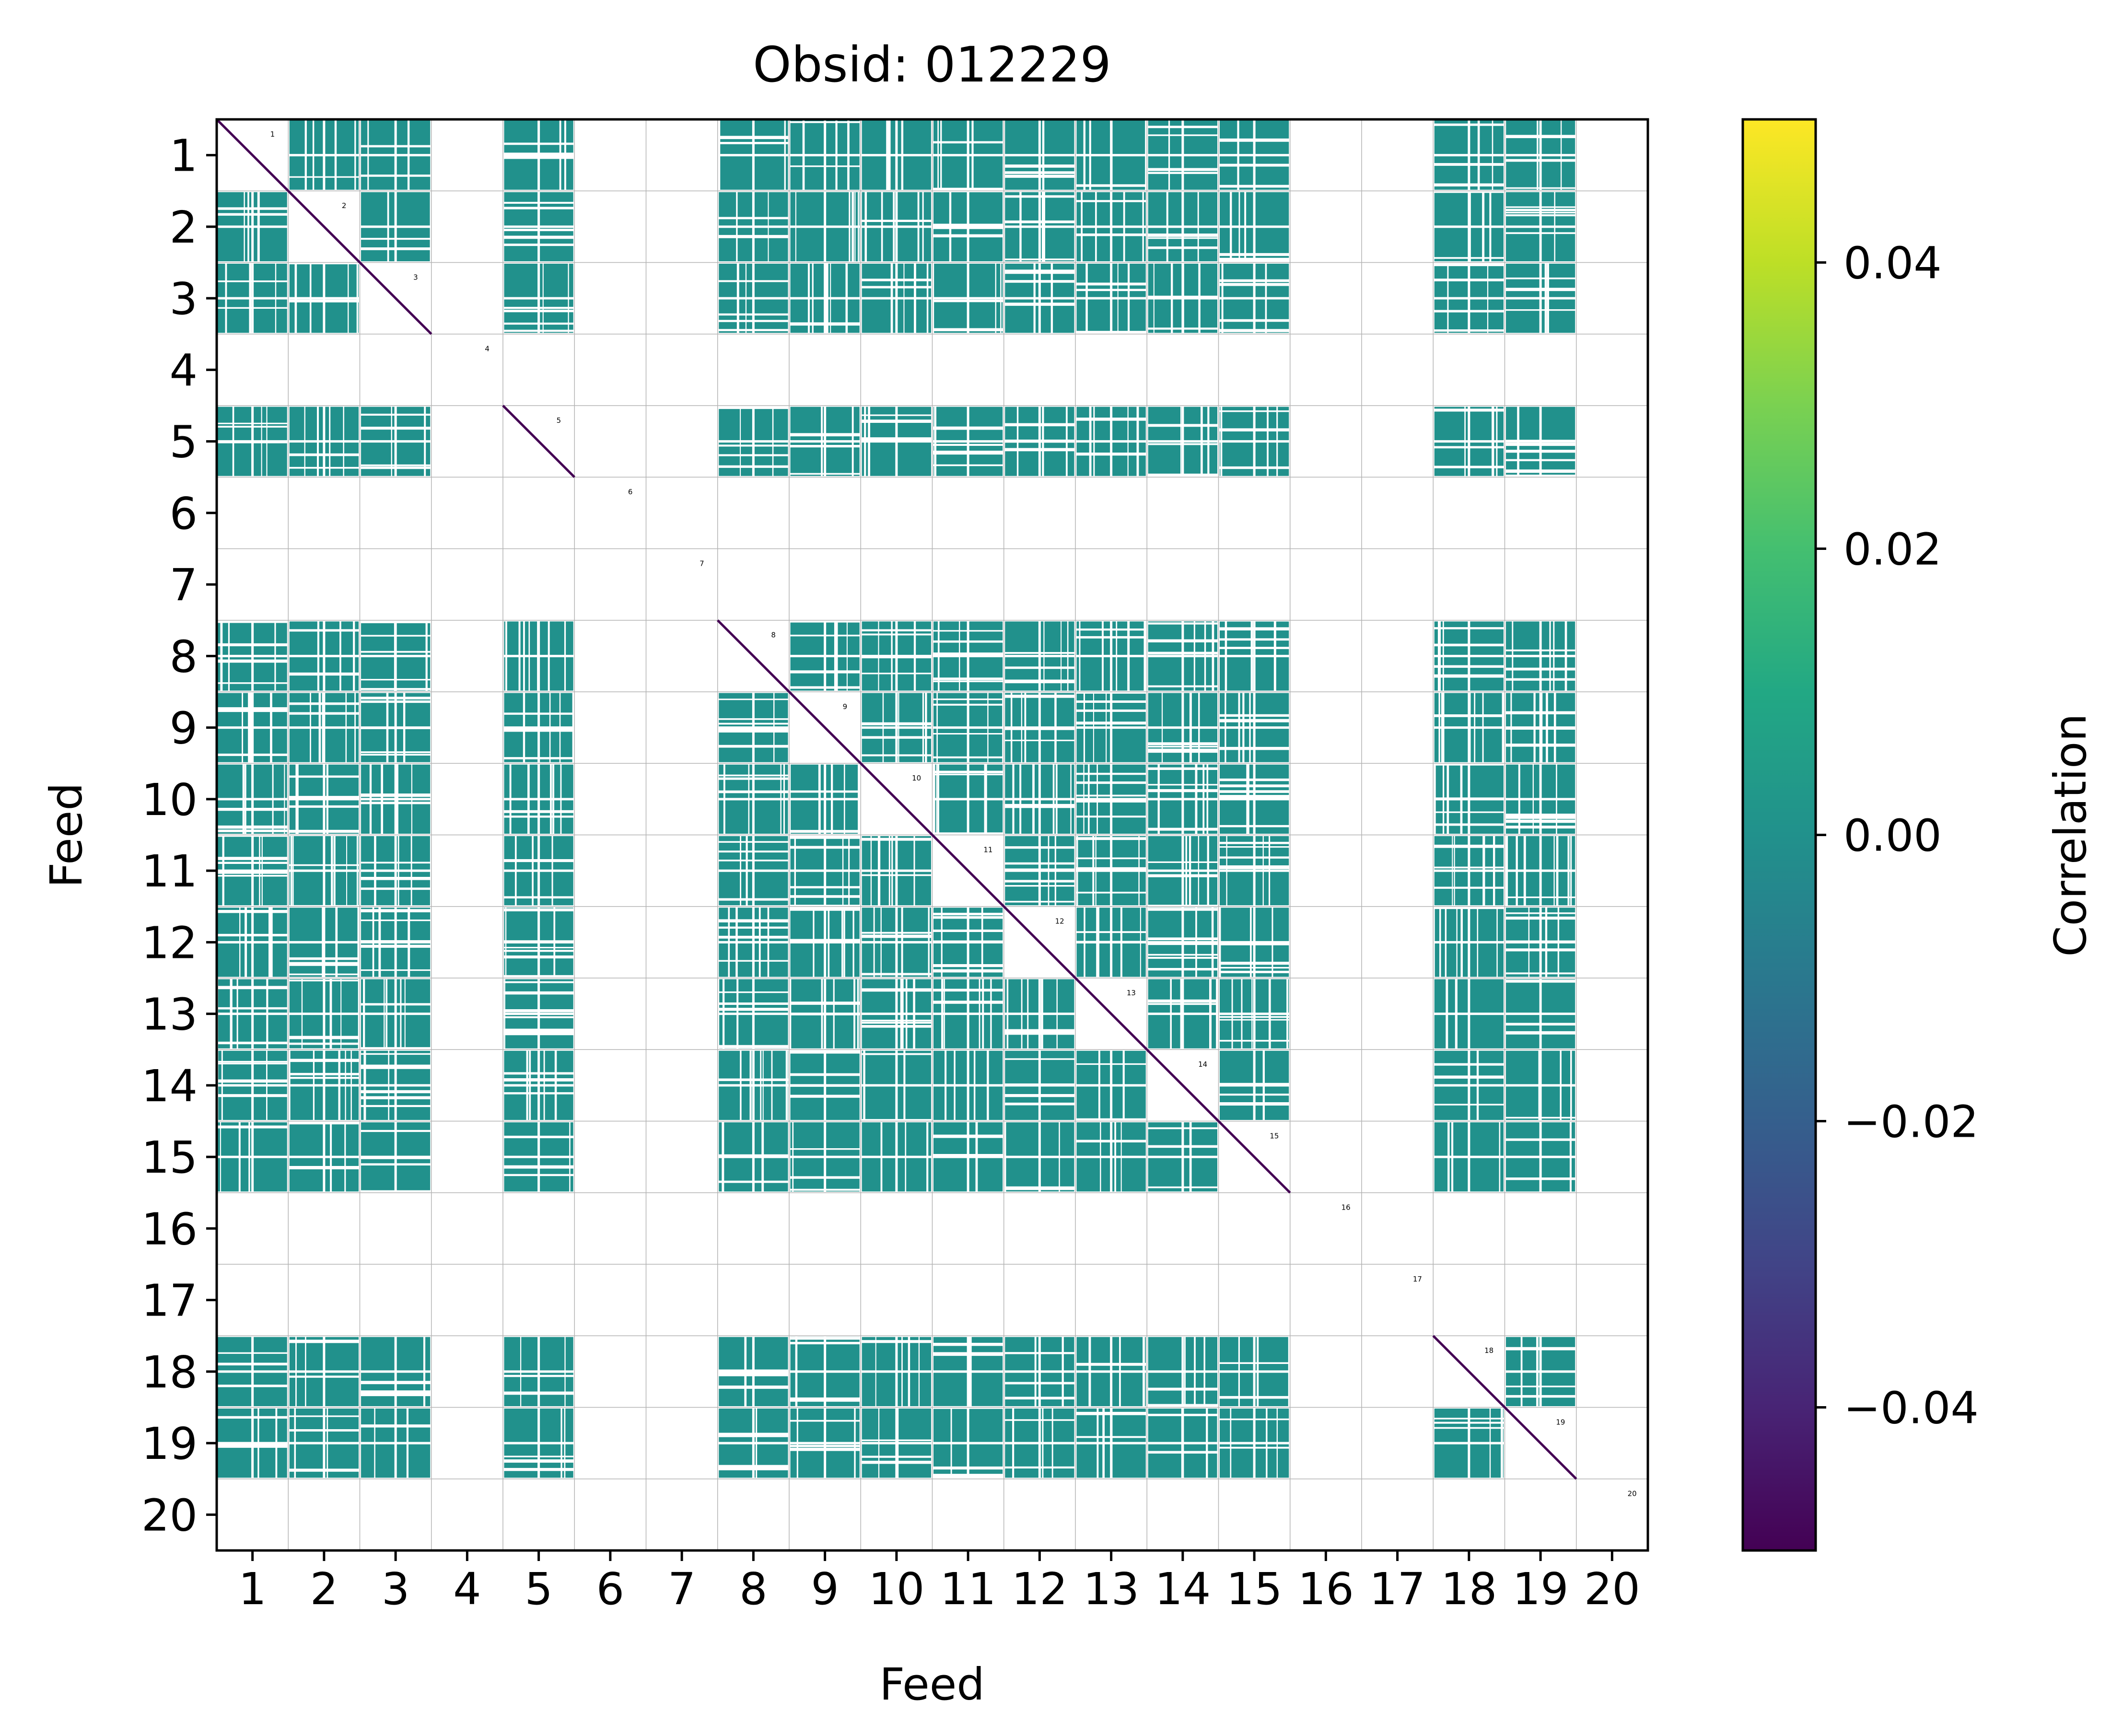 The width and height of the screenshot is (2111, 1736). I want to click on y-tick-label-9: 9, so click(183, 728).